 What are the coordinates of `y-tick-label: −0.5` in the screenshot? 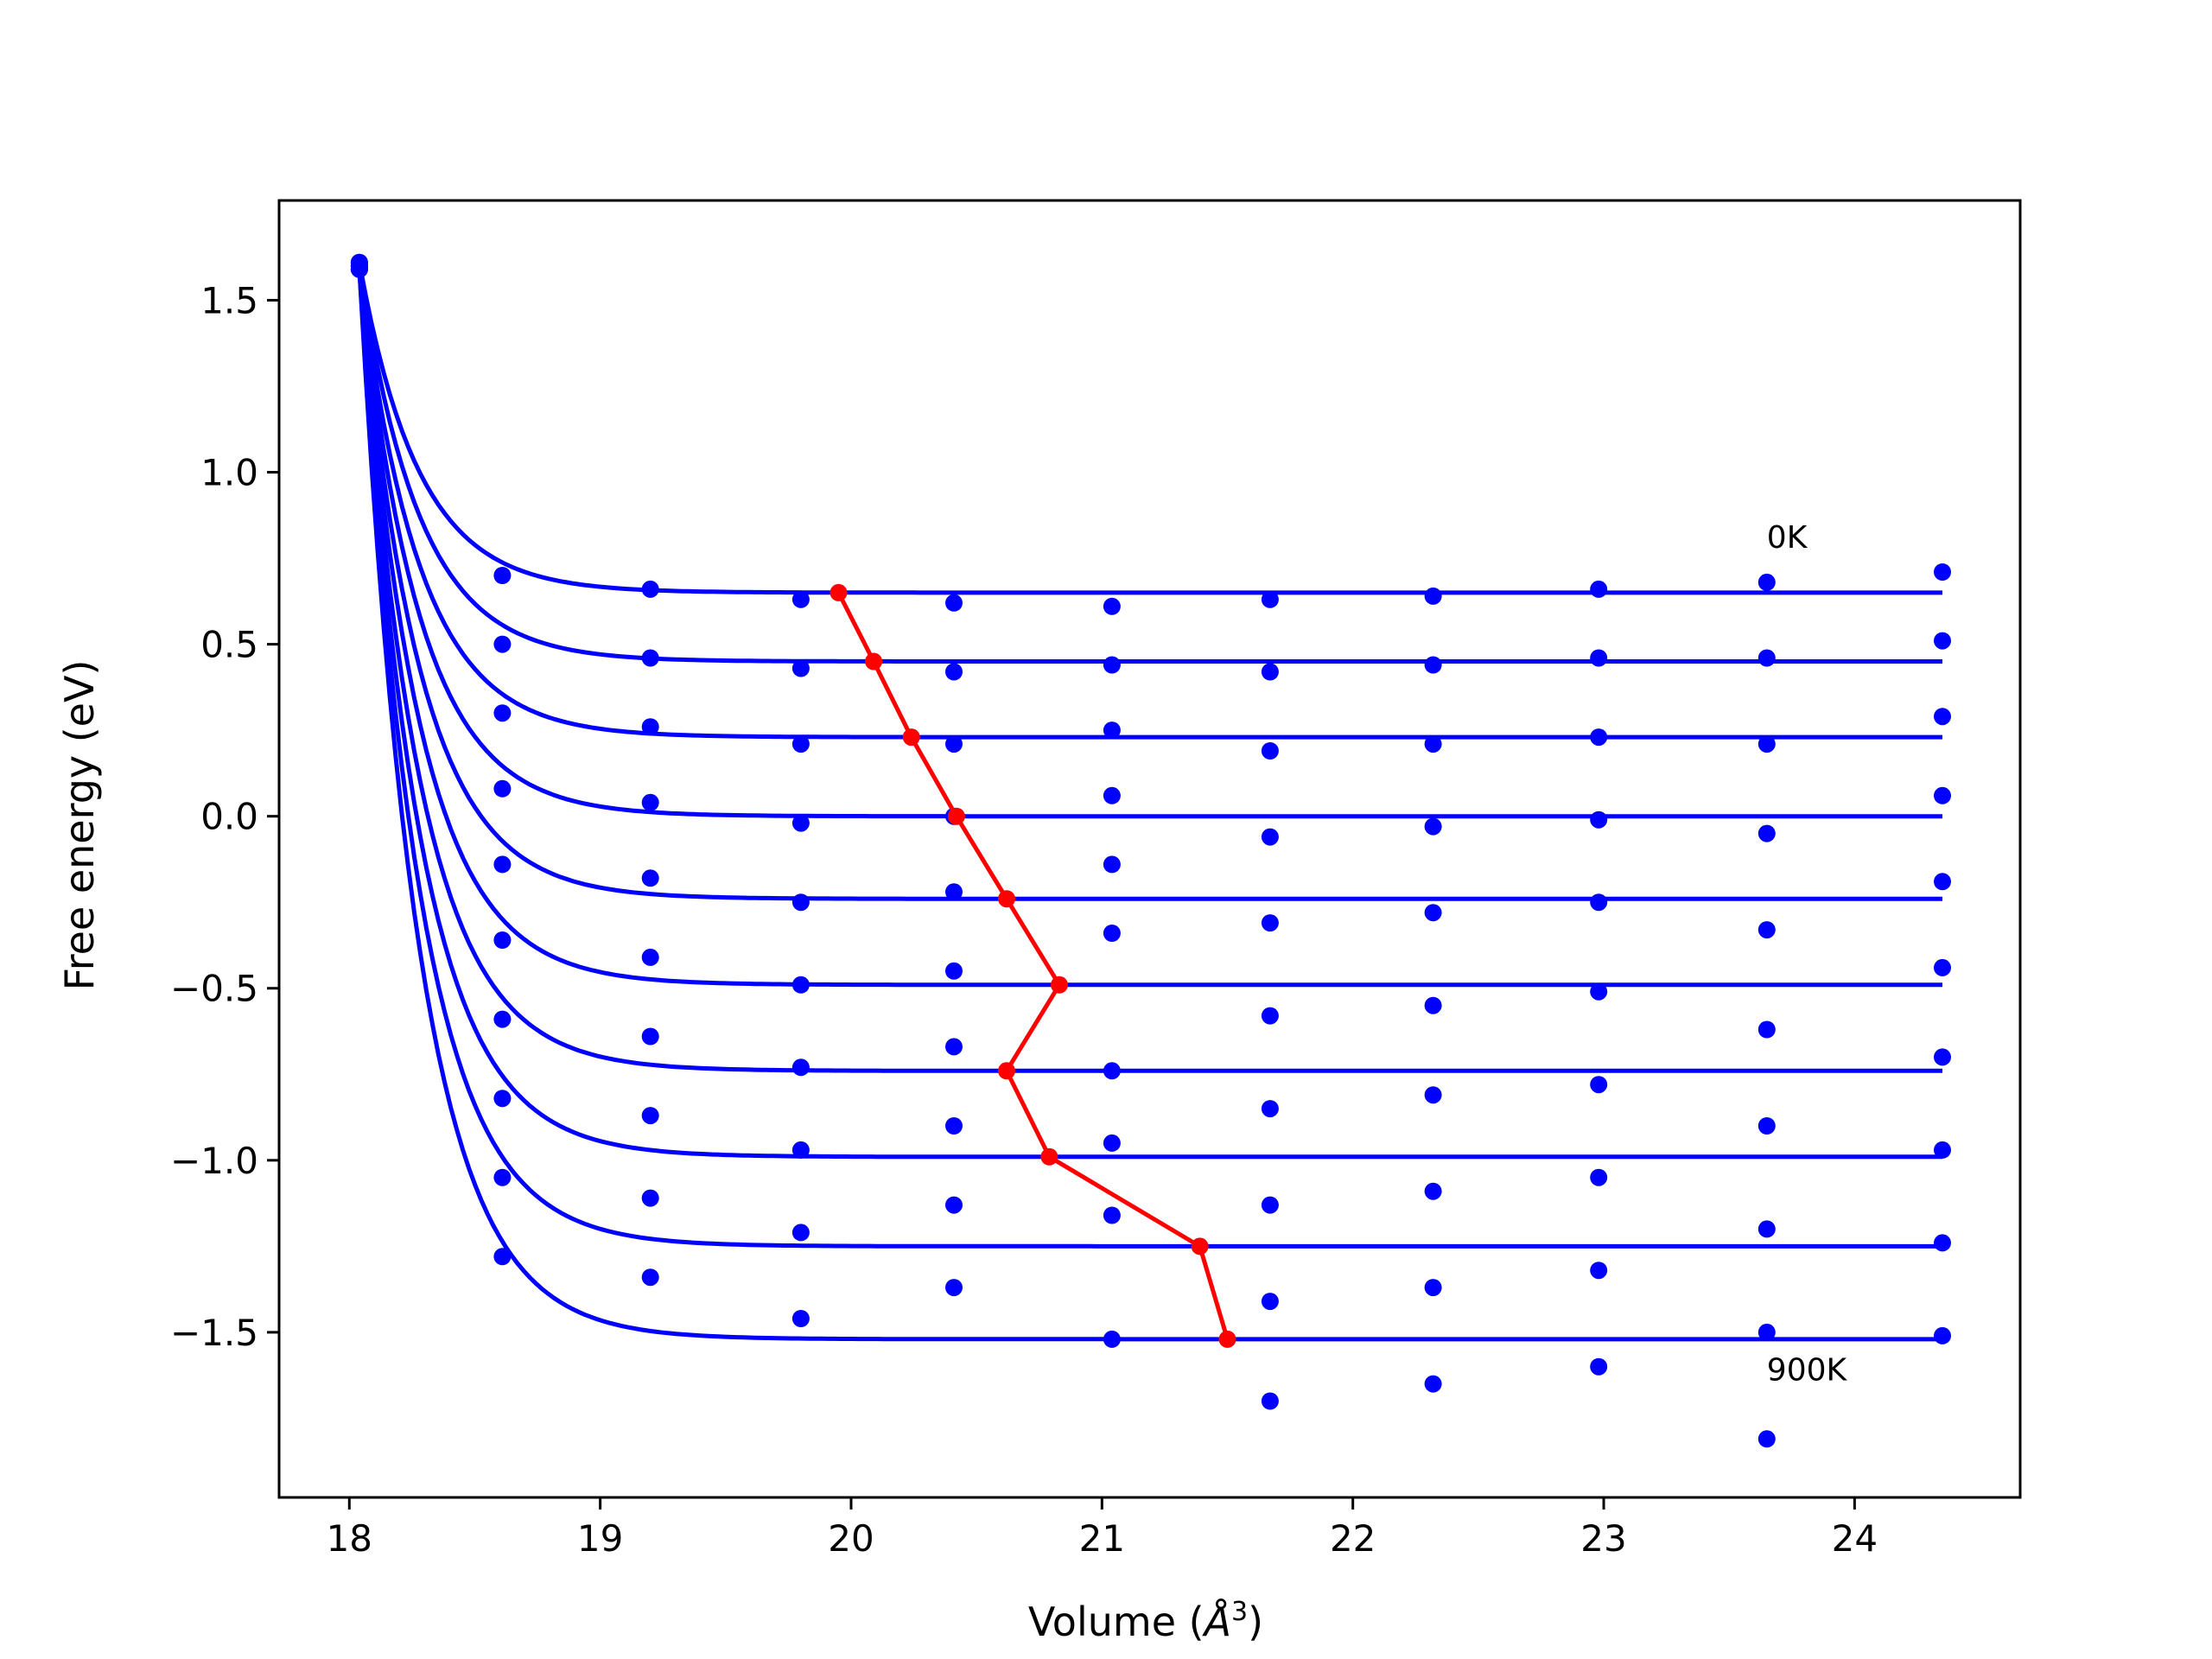 It's located at (214, 989).